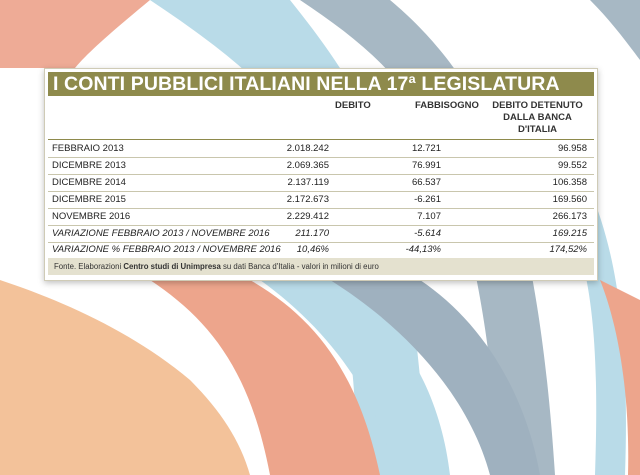 Image resolution: width=640 pixels, height=475 pixels. What do you see at coordinates (312, 249) in the screenshot?
I see `debito-value: 10,46%` at bounding box center [312, 249].